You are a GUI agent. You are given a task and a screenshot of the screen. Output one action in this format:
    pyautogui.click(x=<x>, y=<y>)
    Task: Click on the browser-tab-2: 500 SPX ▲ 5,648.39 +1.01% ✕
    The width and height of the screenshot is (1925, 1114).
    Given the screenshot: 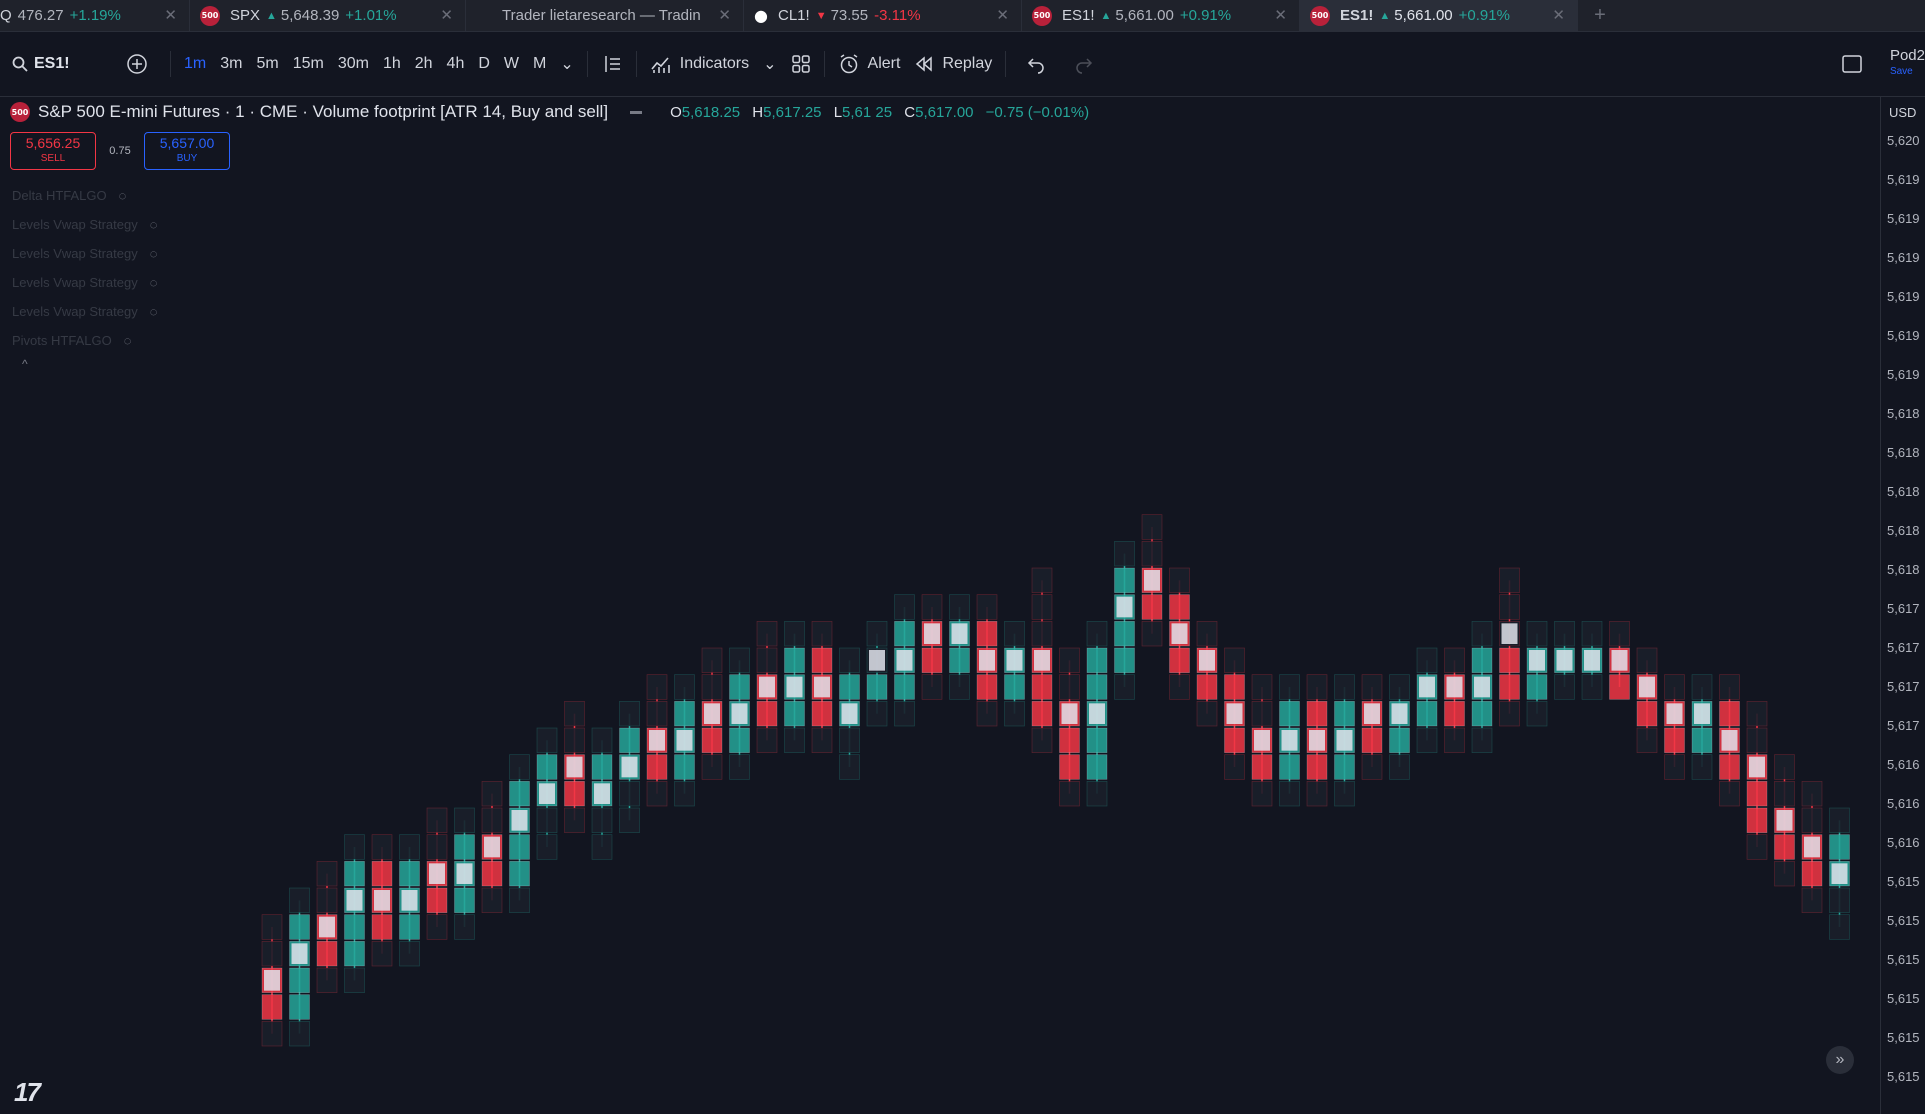 What is the action you would take?
    pyautogui.click(x=328, y=15)
    